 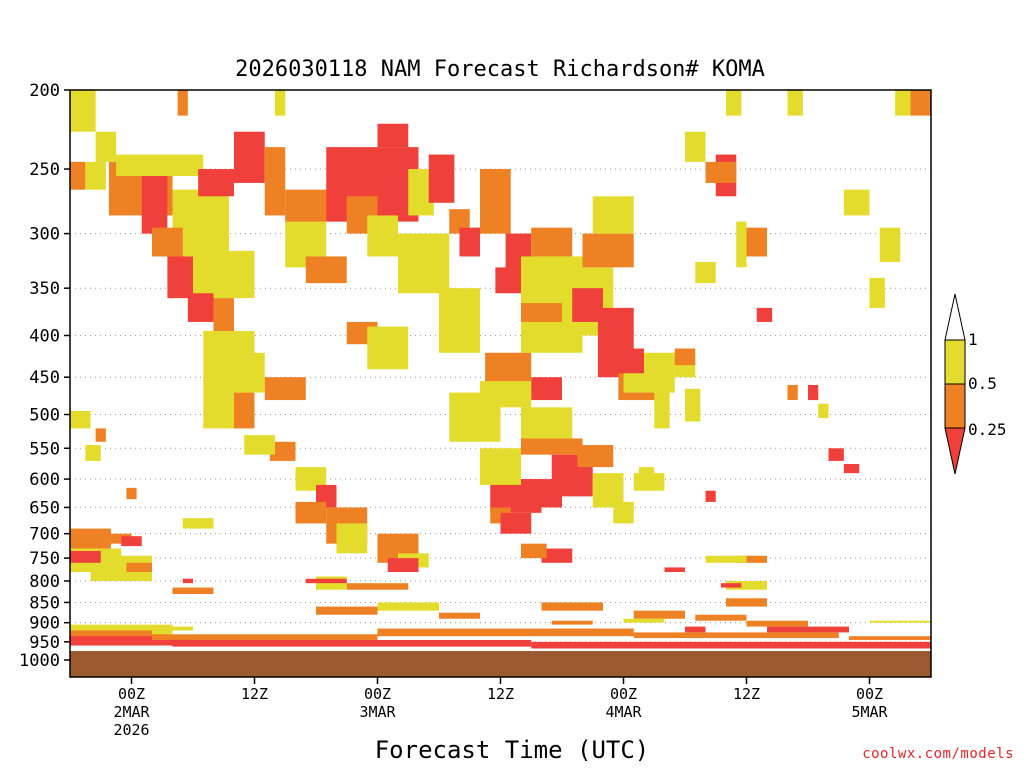 I want to click on y-tick-label: 550, so click(x=44, y=449).